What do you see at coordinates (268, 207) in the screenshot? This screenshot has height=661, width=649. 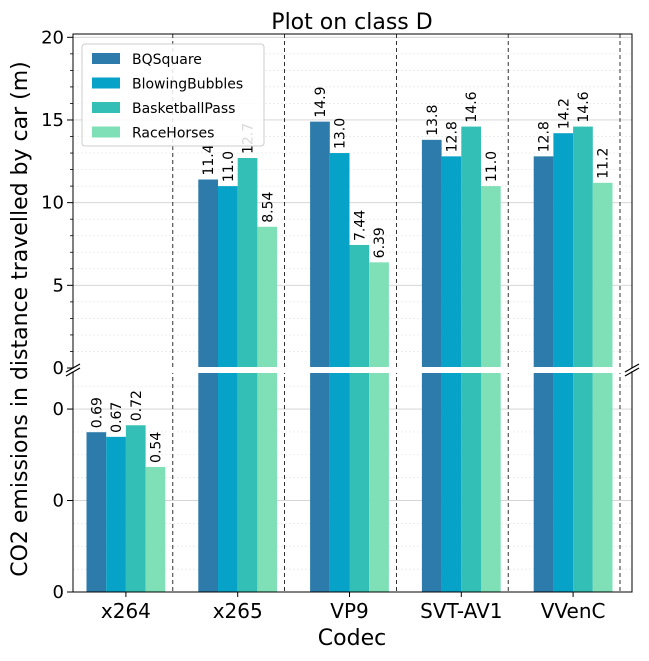 I see `bar-value-label: 8.54` at bounding box center [268, 207].